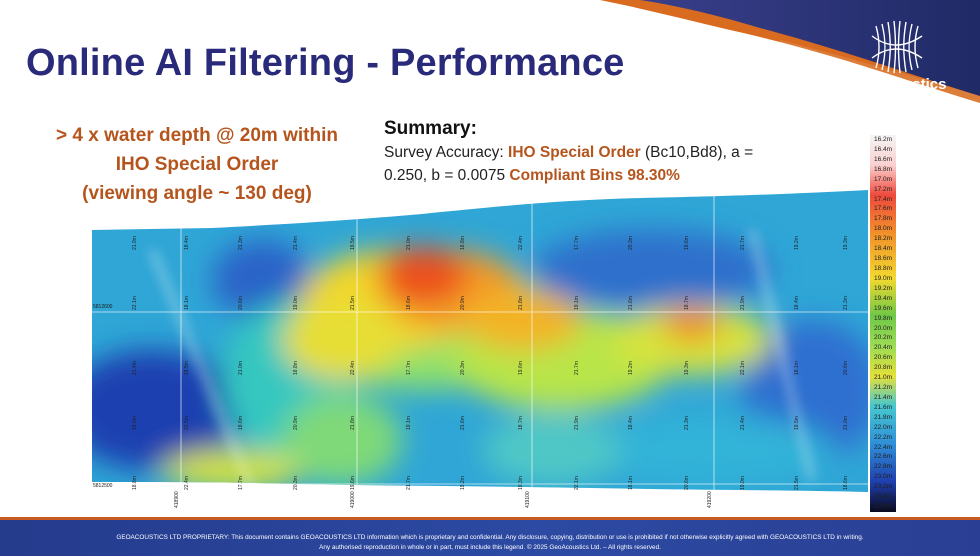 The image size is (980, 556). I want to click on summary-params-1: (Bc10,Bd8), a =, so click(697, 152).